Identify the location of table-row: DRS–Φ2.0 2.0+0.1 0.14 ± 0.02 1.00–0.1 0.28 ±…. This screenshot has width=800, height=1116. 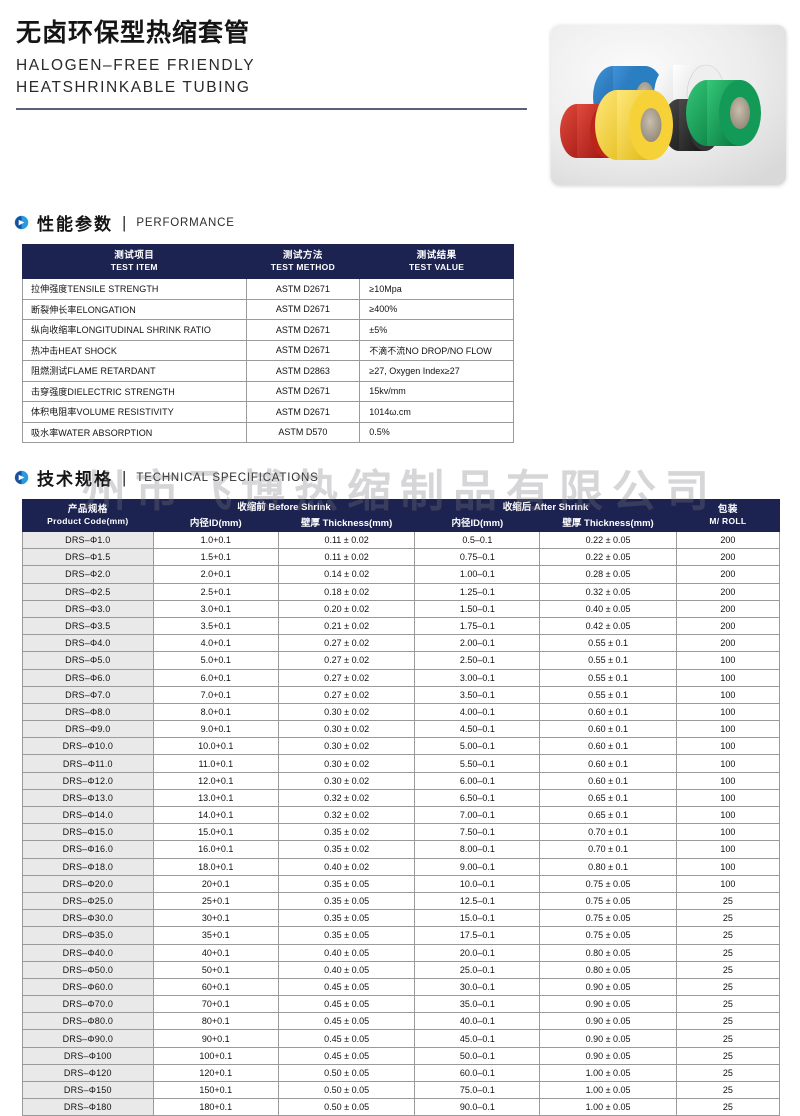
(401, 574).